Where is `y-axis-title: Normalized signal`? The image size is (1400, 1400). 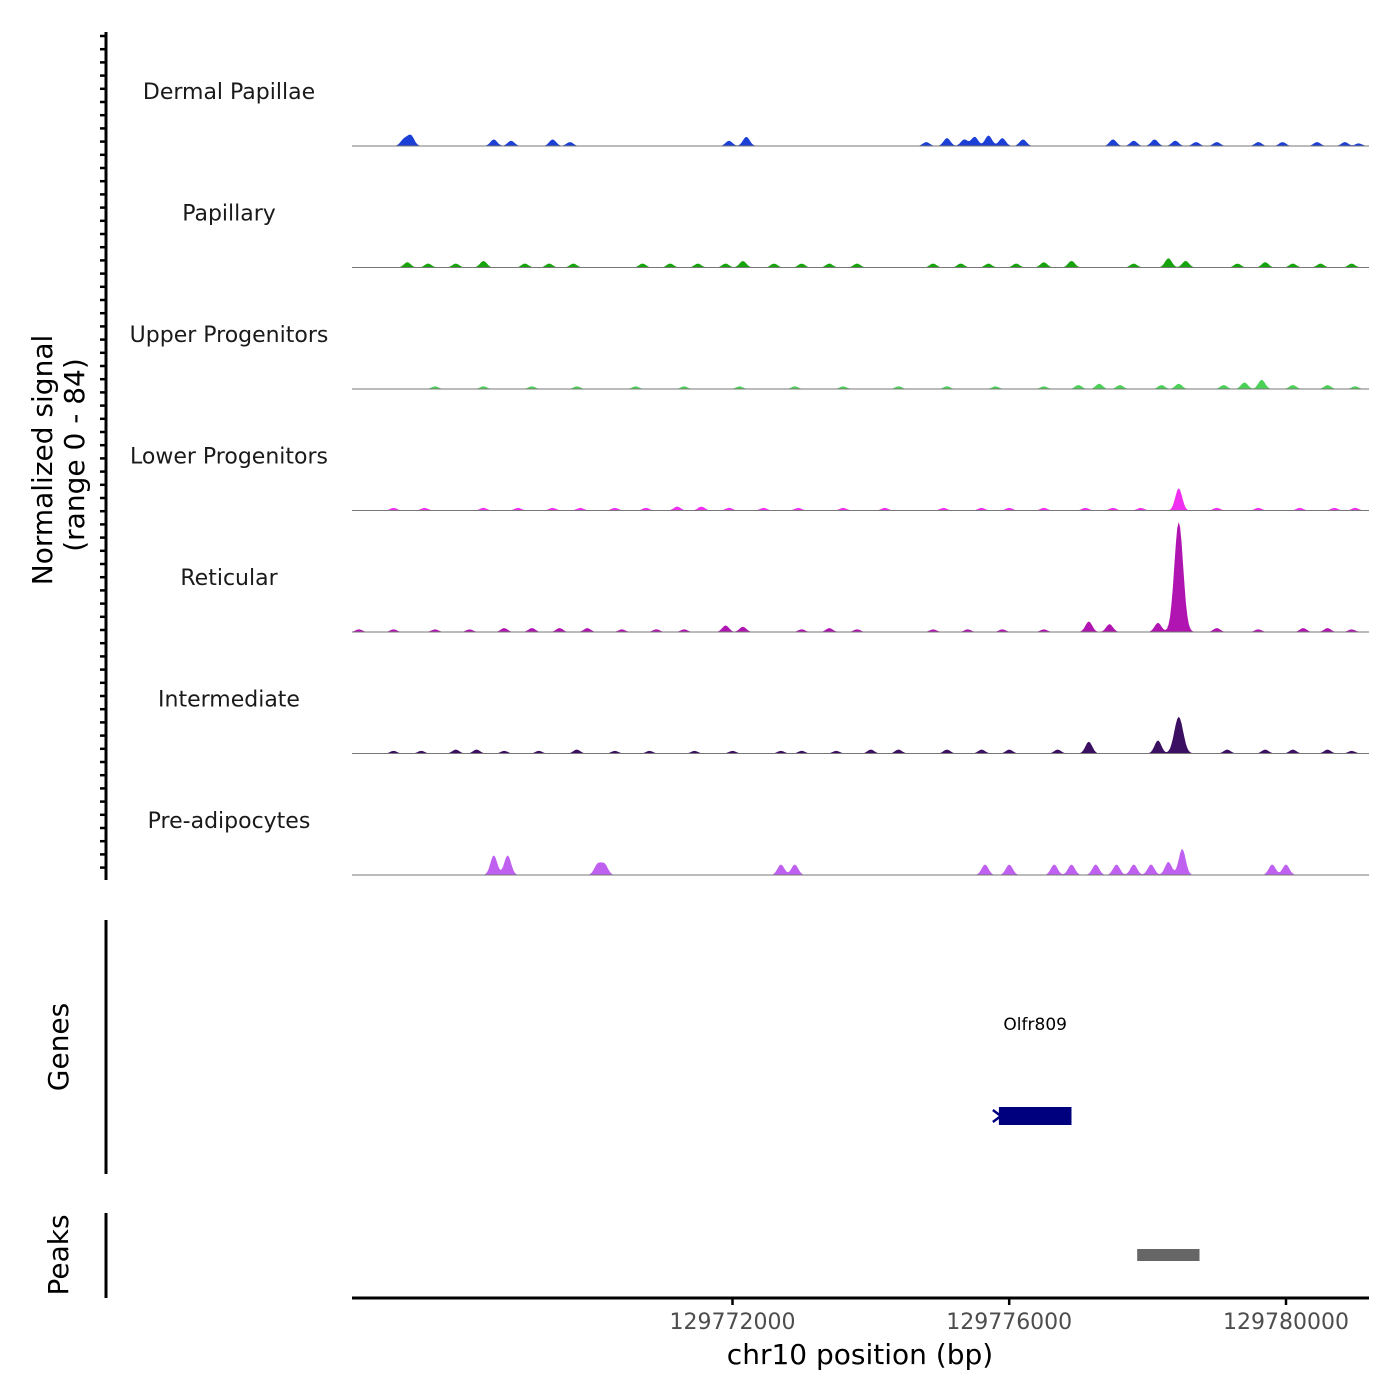 y-axis-title: Normalized signal is located at coordinates (42, 460).